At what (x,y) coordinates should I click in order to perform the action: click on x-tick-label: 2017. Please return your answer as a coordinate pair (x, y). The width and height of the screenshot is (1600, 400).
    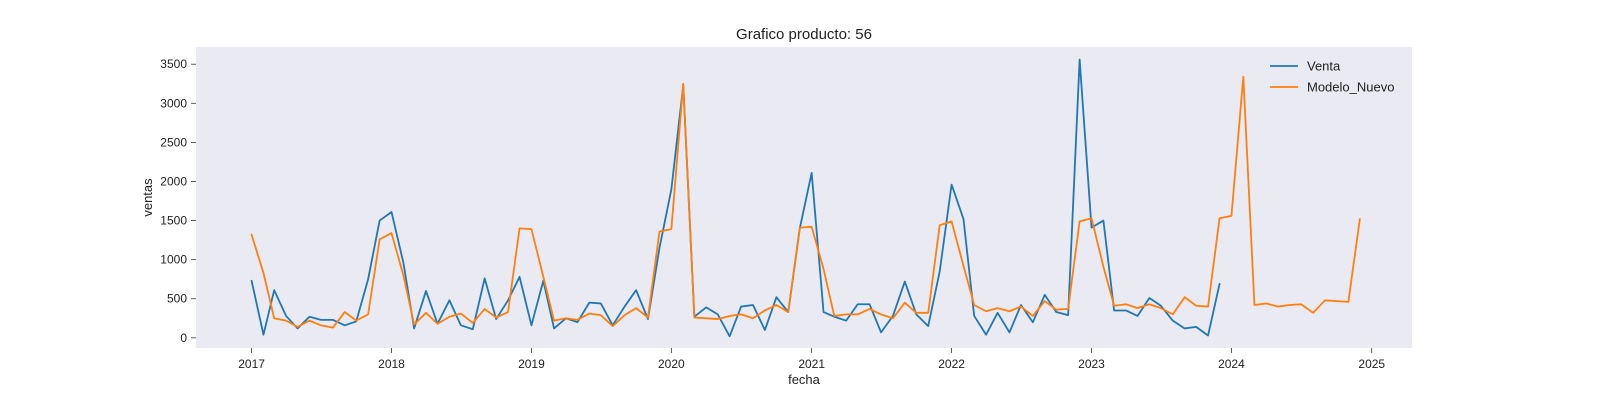
    Looking at the image, I should click on (251, 364).